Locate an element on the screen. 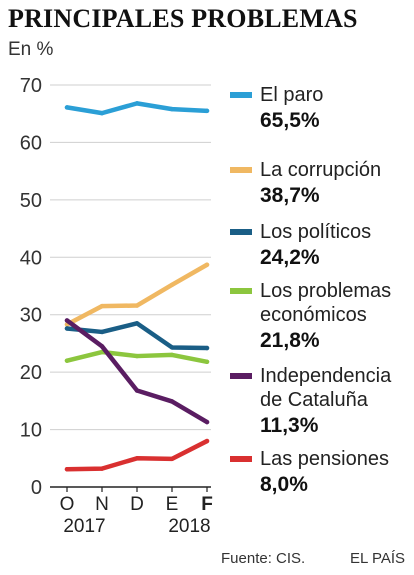 This screenshot has height=575, width=414. y-tick-label-70: 70 is located at coordinates (31, 86).